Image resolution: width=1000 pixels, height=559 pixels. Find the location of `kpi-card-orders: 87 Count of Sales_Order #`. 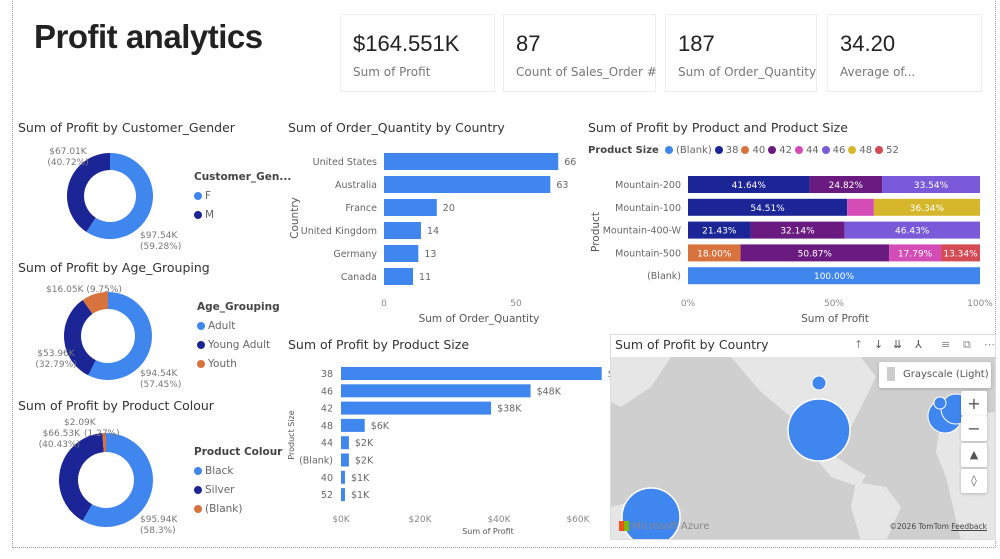

kpi-card-orders: 87 Count of Sales_Order # is located at coordinates (580, 53).